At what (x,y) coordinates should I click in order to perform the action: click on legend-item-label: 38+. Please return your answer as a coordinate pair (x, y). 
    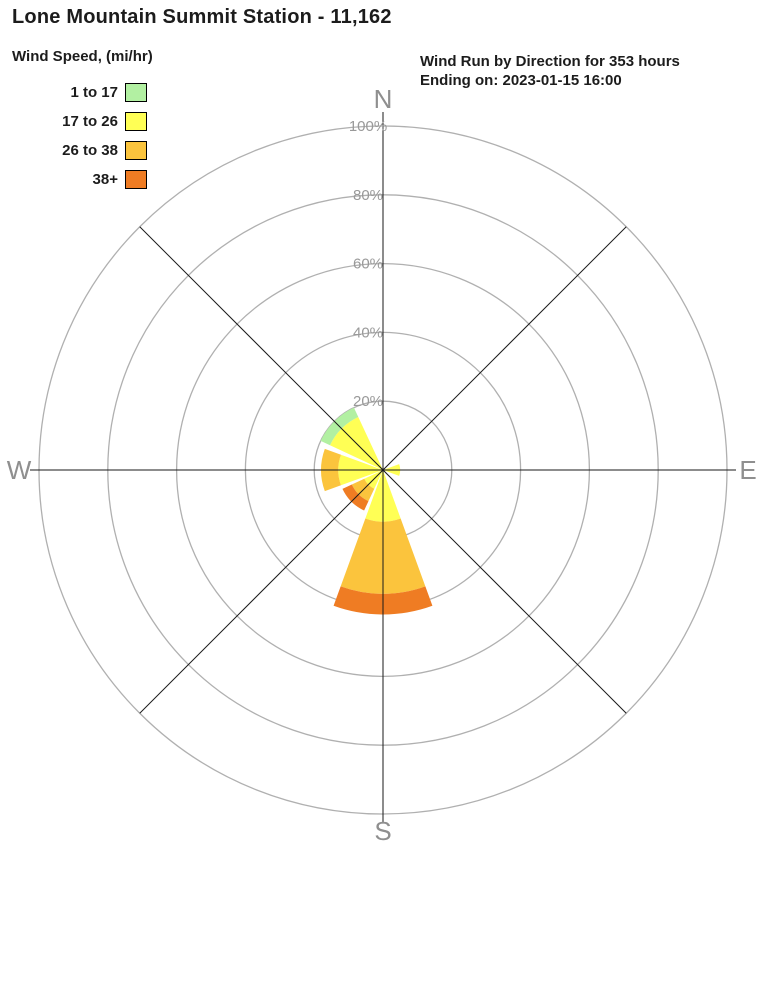
    Looking at the image, I should click on (105, 179).